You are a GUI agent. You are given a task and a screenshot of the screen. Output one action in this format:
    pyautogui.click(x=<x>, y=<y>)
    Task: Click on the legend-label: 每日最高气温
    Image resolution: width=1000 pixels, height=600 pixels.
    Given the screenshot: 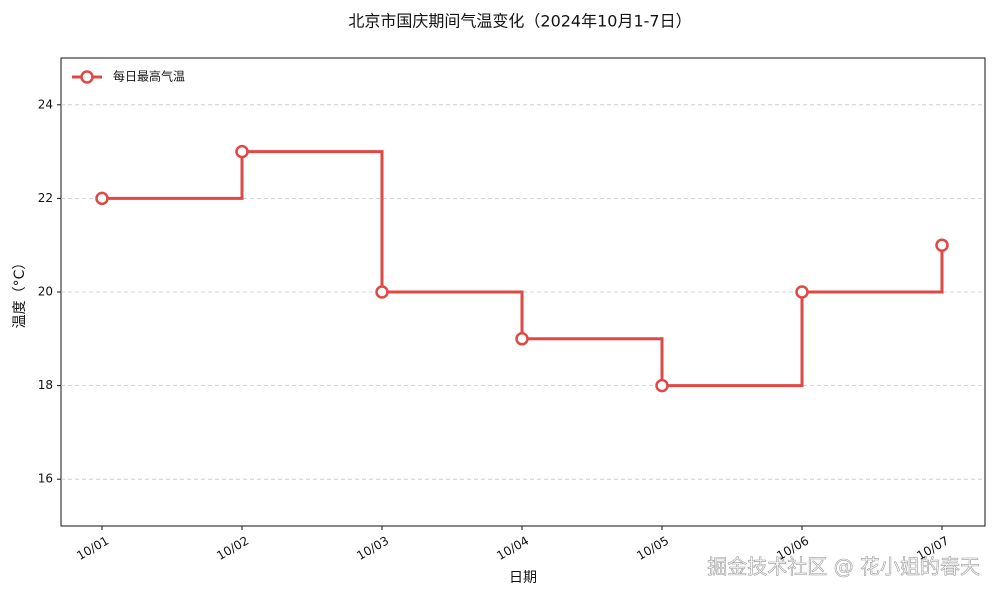 What is the action you would take?
    pyautogui.click(x=149, y=76)
    